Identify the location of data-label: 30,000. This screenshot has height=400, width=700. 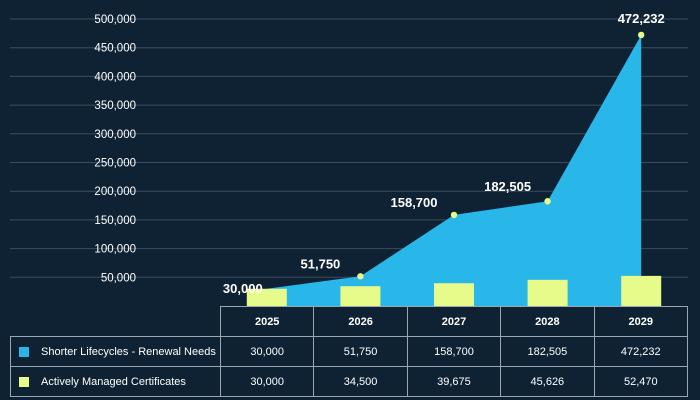
(243, 288).